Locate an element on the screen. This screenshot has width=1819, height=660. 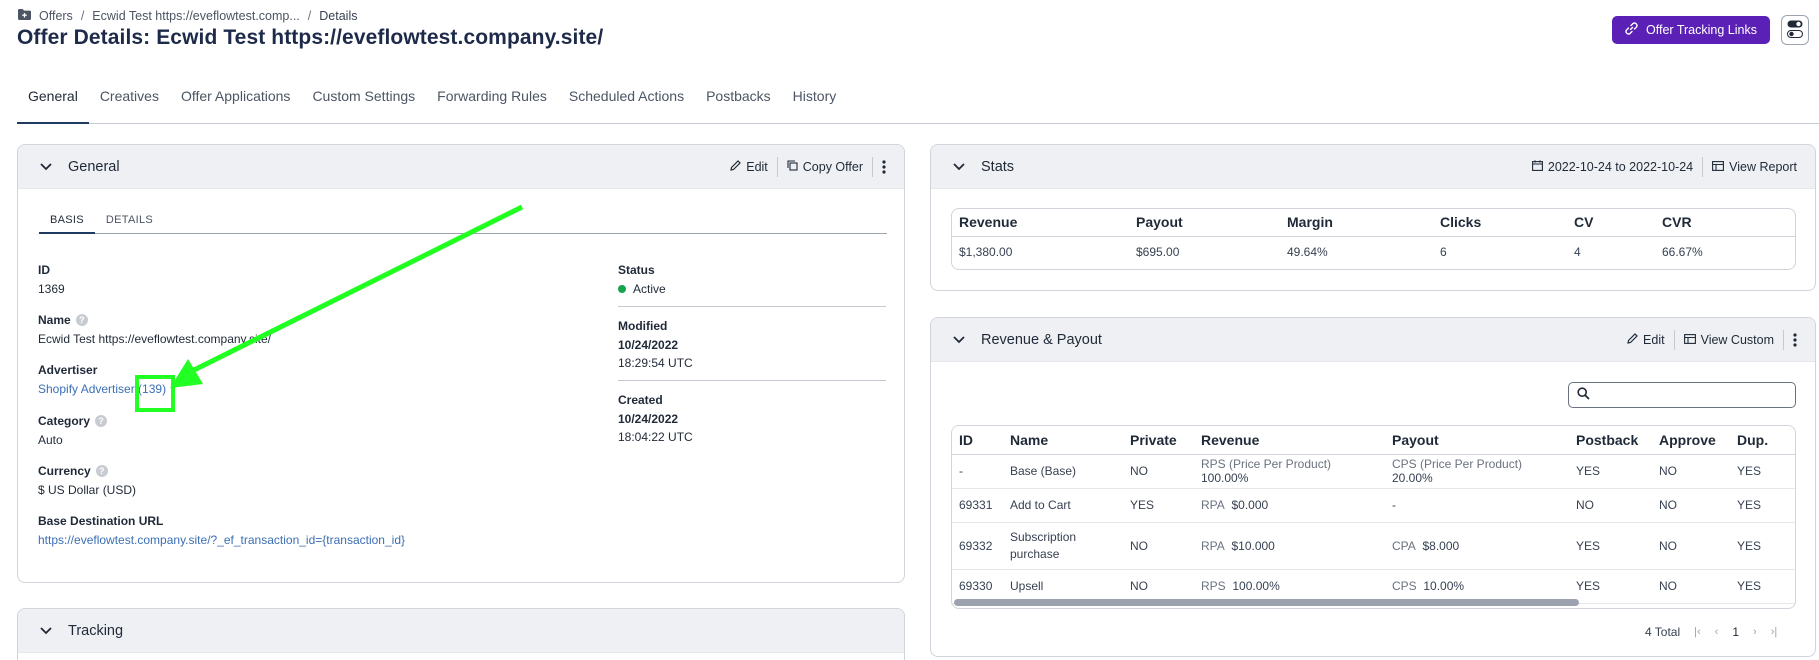
revenue-type: RPS (Price Per Product) is located at coordinates (1266, 464).